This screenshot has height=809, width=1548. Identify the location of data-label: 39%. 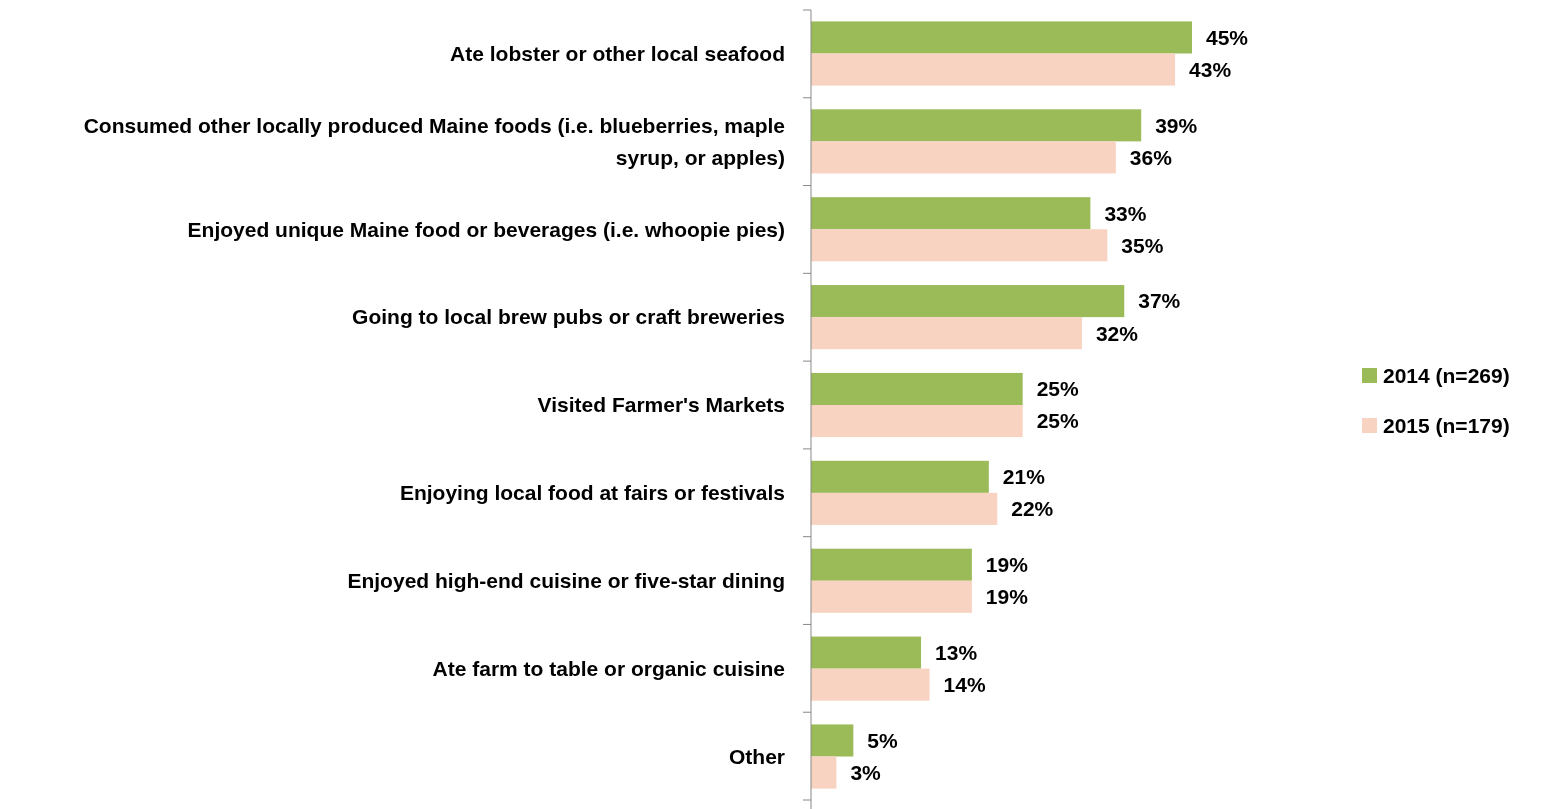
(1176, 125).